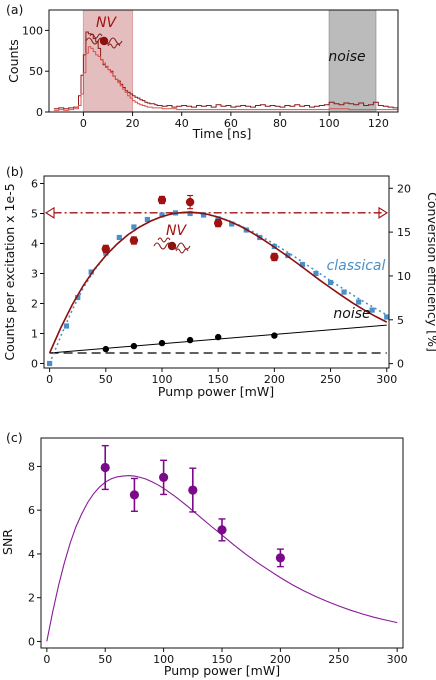 The width and height of the screenshot is (436, 680). I want to click on panel-b-x-tick-label: 250, so click(330, 379).